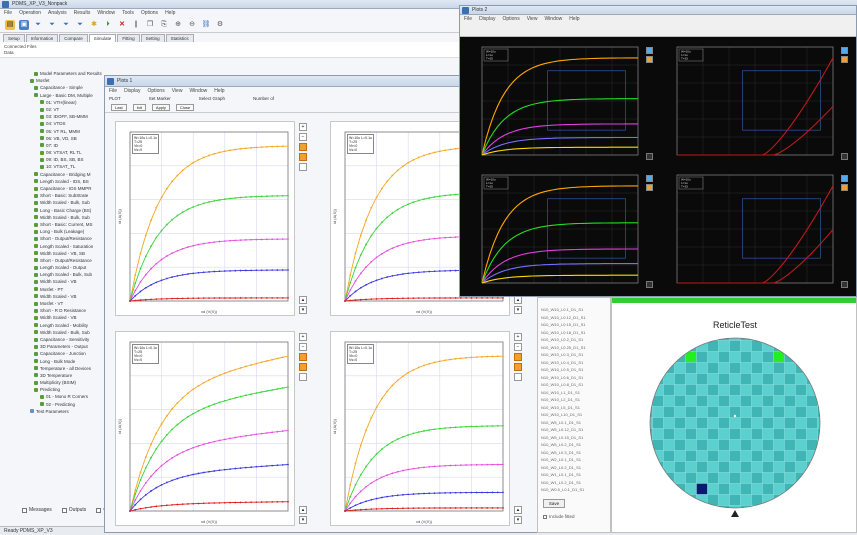 The height and width of the screenshot is (535, 857). I want to click on scope-menu-item: Window, so click(553, 19).